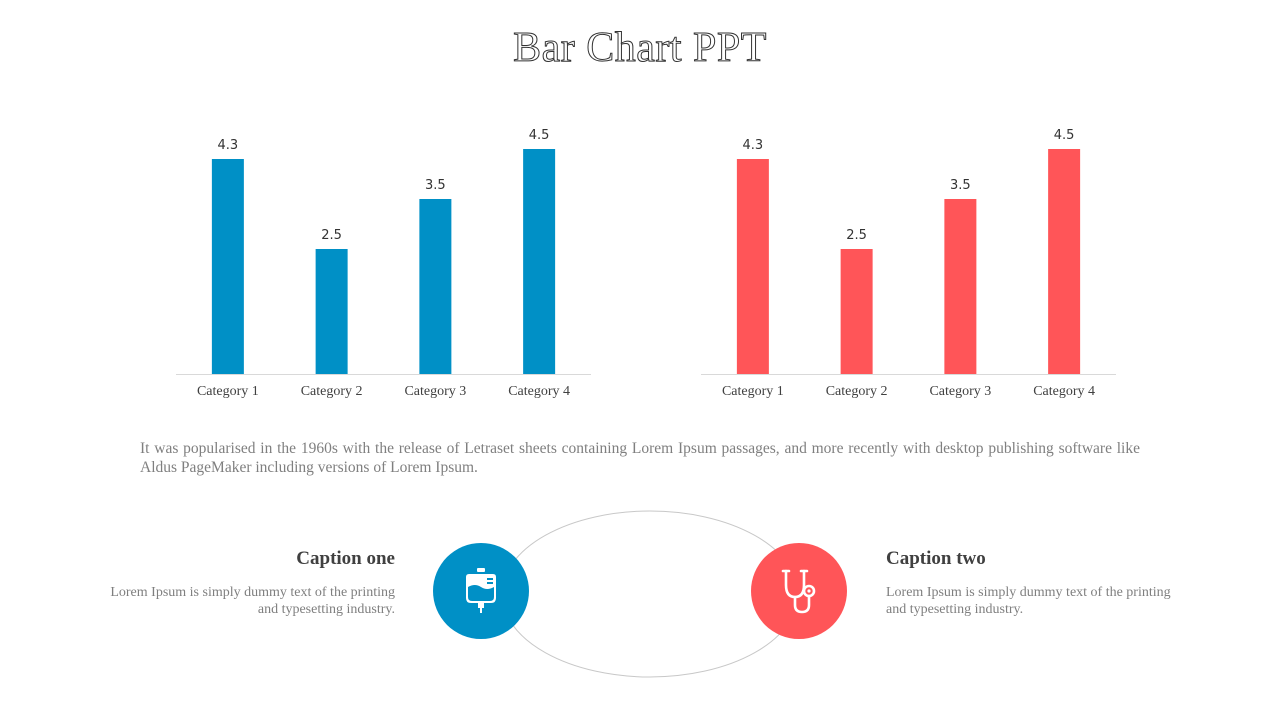  What do you see at coordinates (640, 48) in the screenshot?
I see `slide-title: Bar Chart PPT` at bounding box center [640, 48].